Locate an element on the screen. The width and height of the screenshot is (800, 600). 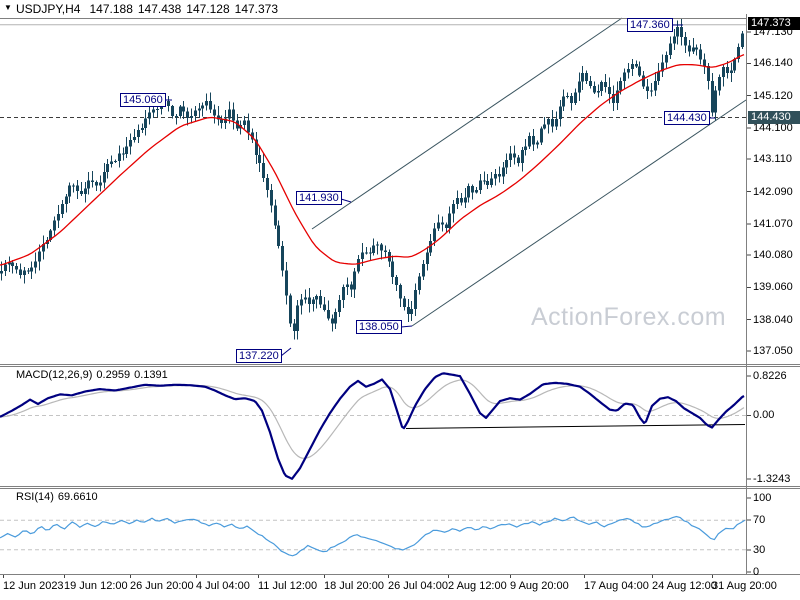
level-price-badge: 144.430 is located at coordinates (774, 117).